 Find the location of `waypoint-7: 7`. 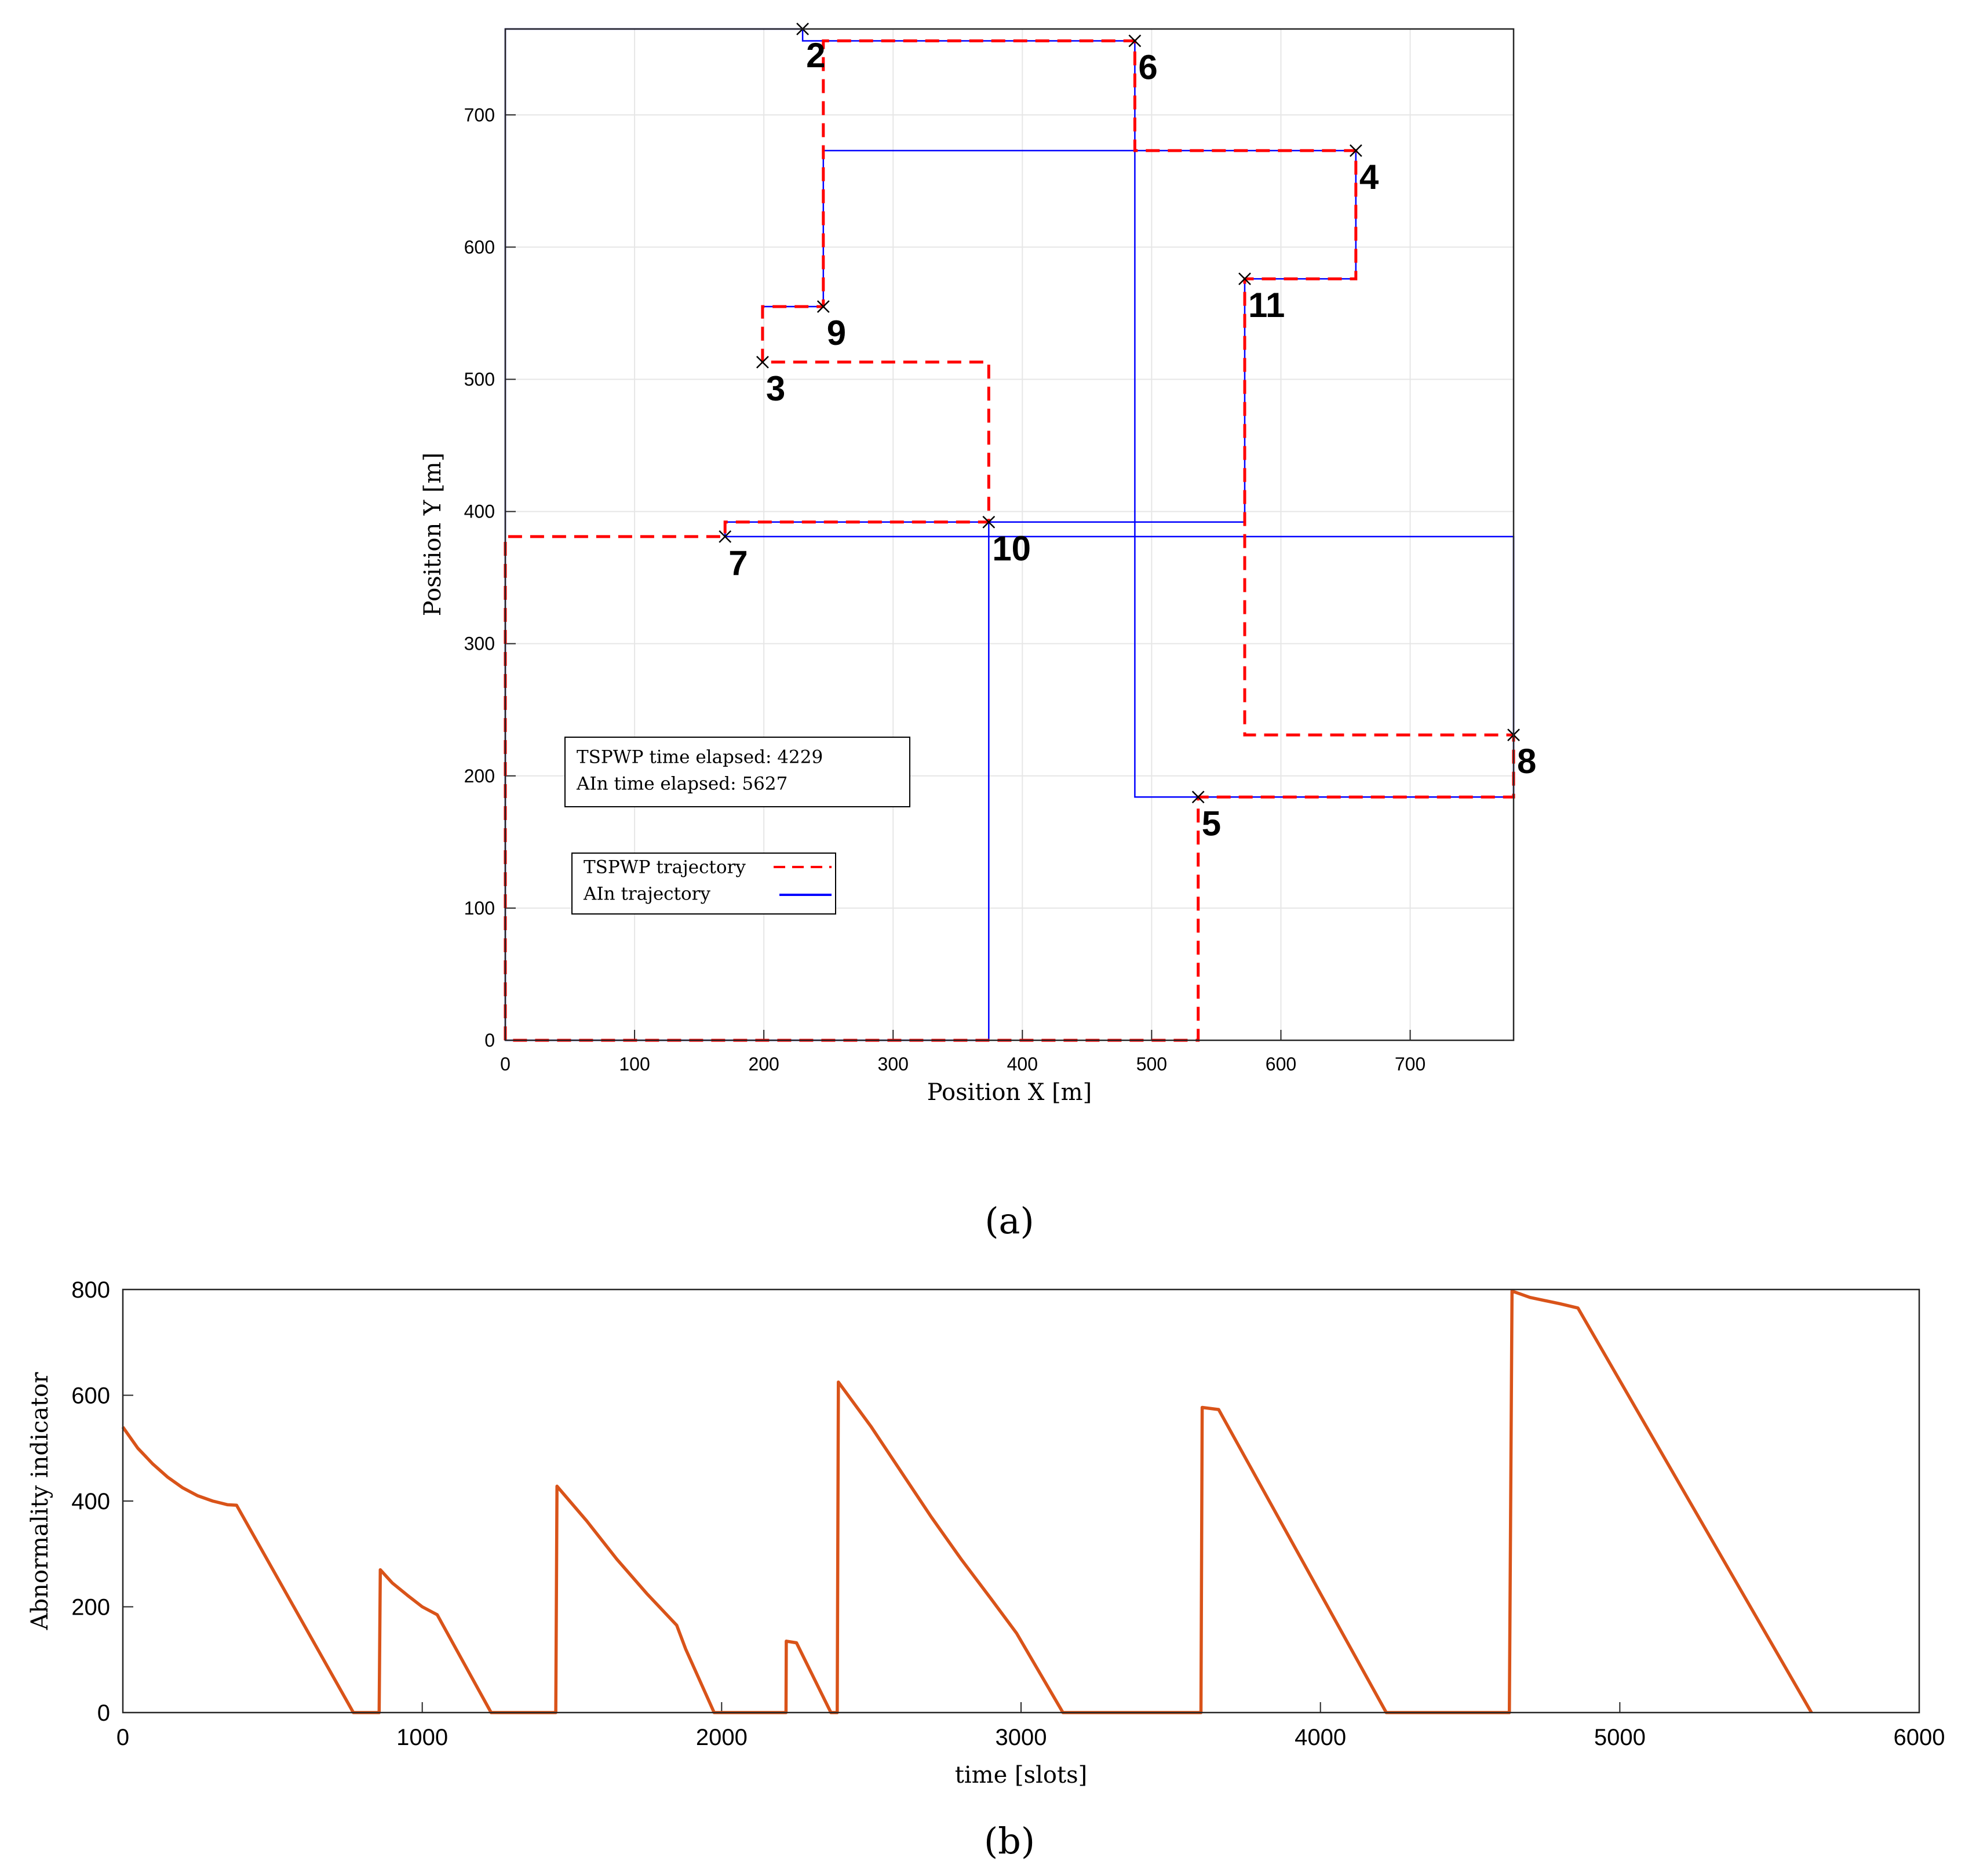

waypoint-7: 7 is located at coordinates (733, 556).